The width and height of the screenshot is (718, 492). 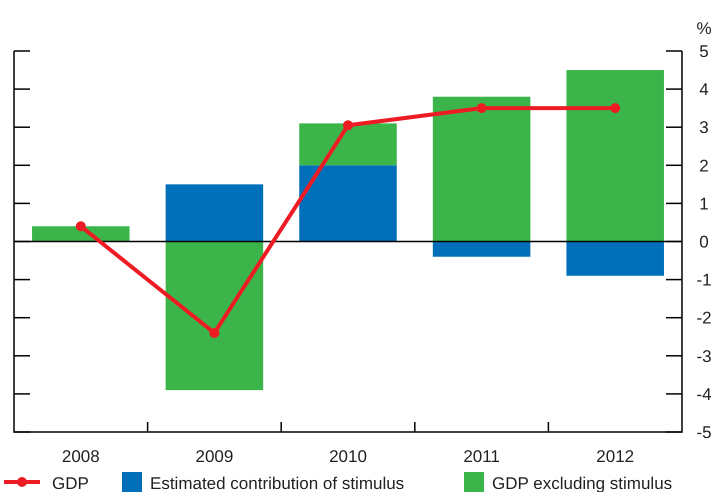 I want to click on y-tick-label: -4, so click(x=704, y=394).